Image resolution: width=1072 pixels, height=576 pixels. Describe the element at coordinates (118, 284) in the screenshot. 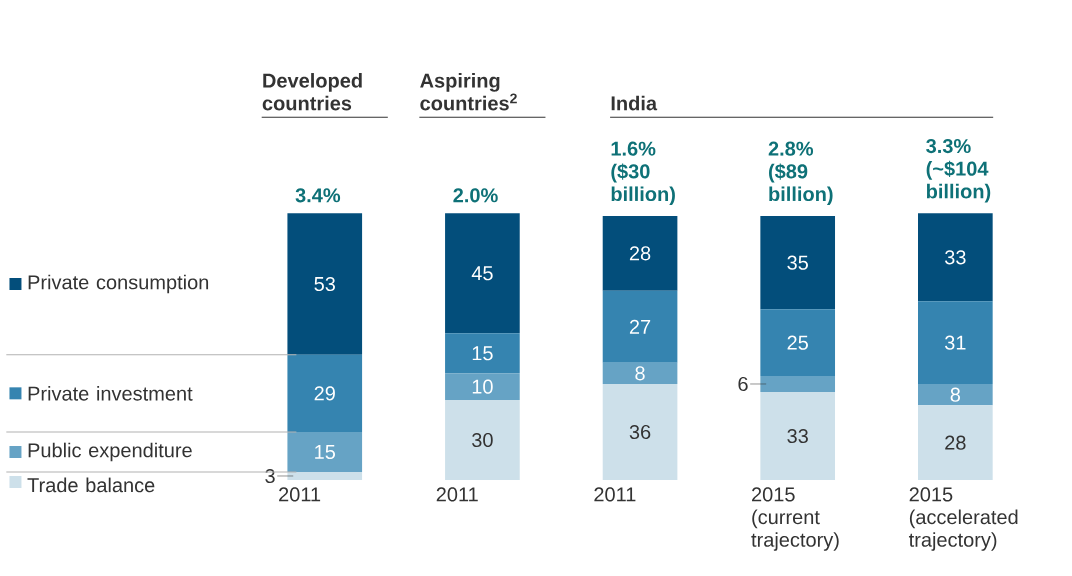

I see `legend-label: Private consumption` at that location.